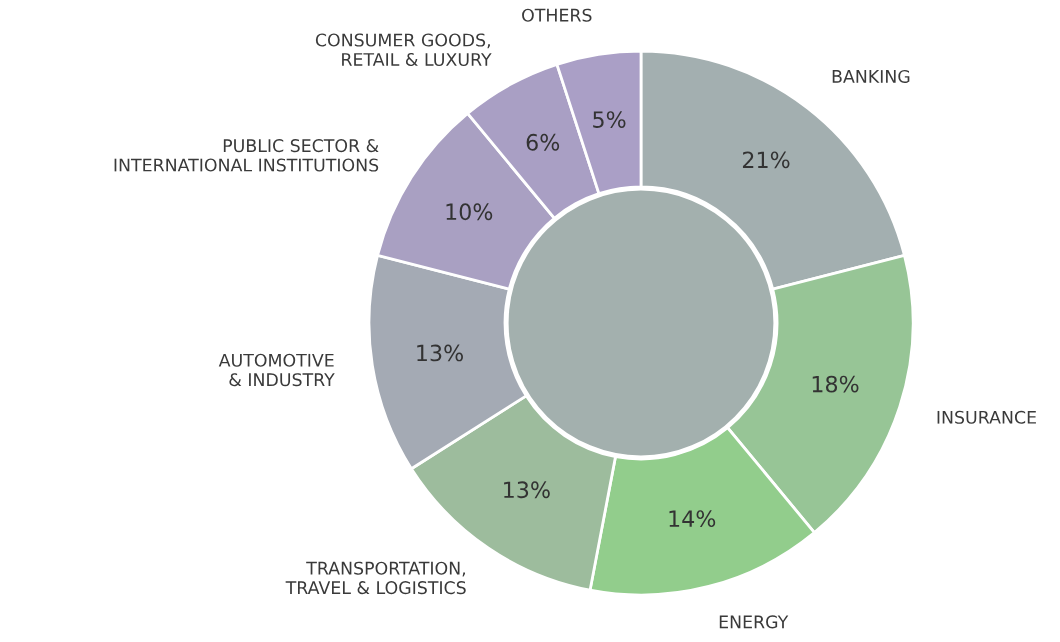  Describe the element at coordinates (276, 370) in the screenshot. I see `slice-label: AUTOMOTIVE & INDUSTRY` at that location.